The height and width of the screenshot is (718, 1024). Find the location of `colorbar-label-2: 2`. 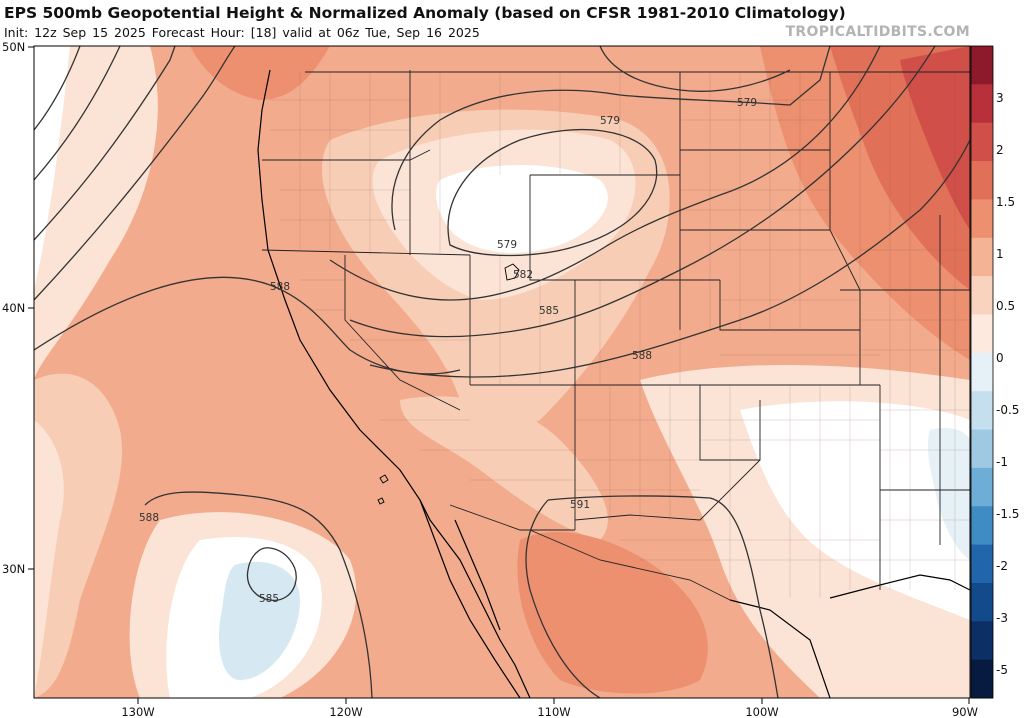

colorbar-label-2: 2 is located at coordinates (1000, 150).